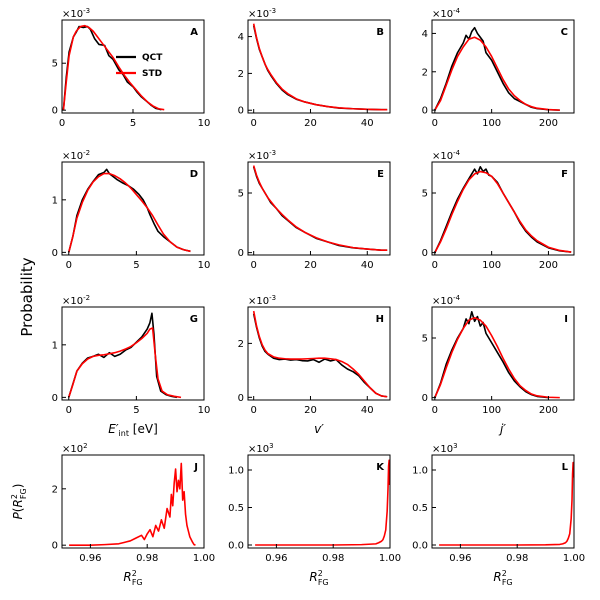  Describe the element at coordinates (420, 471) in the screenshot. I see `y-tick-label: 1.0` at that location.